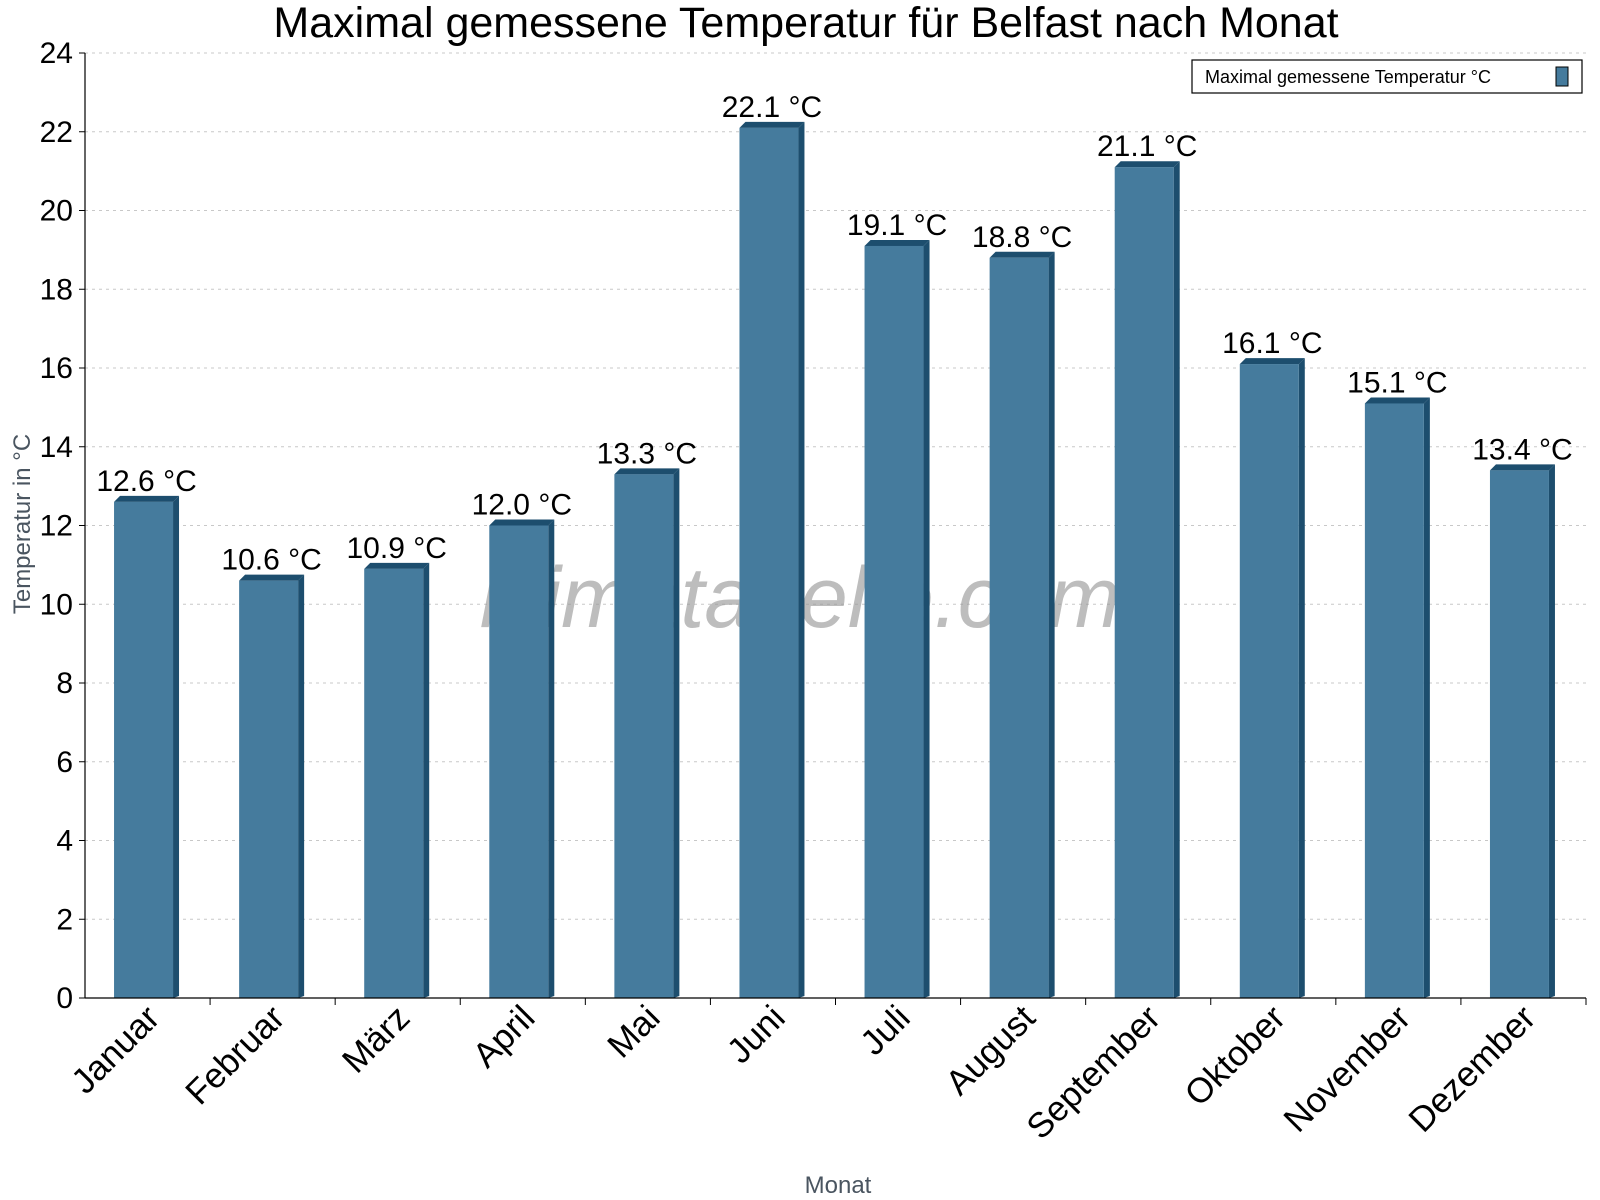  Describe the element at coordinates (756, 1034) in the screenshot. I see `x-tick-label: Juni` at that location.